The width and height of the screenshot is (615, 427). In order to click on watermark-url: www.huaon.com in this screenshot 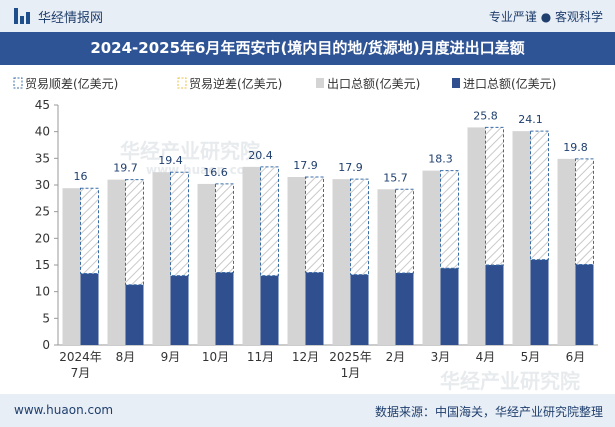, I will do `click(521, 393)`.